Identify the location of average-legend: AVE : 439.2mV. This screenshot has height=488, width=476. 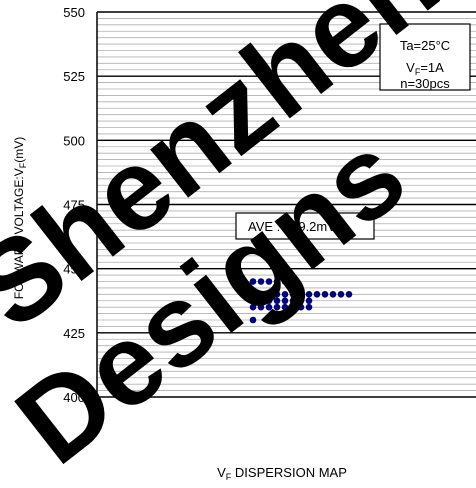
(305, 226).